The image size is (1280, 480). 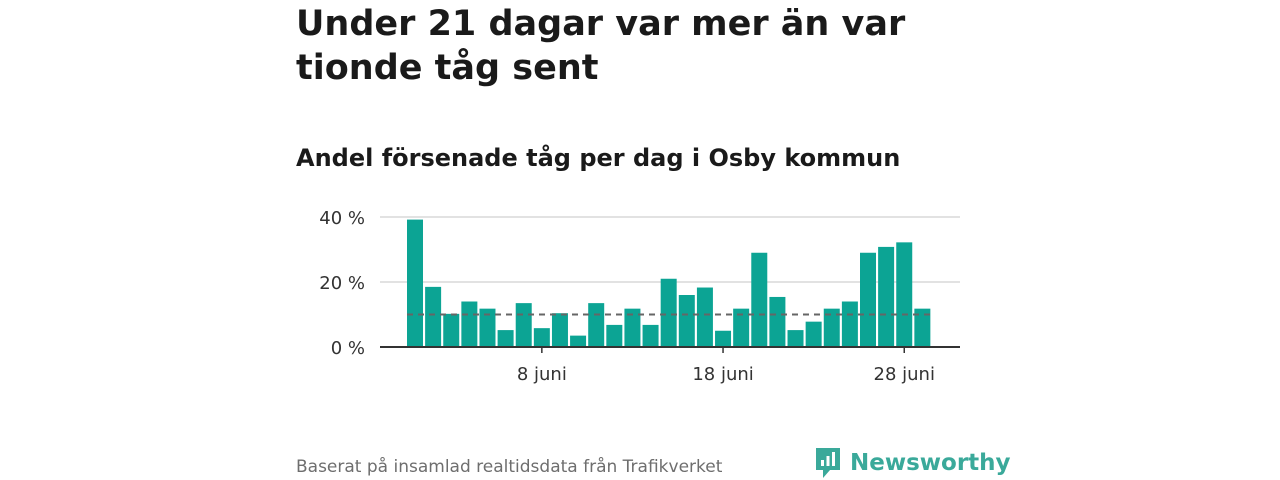 I want to click on x-tick-label: 18 juni, so click(x=722, y=374).